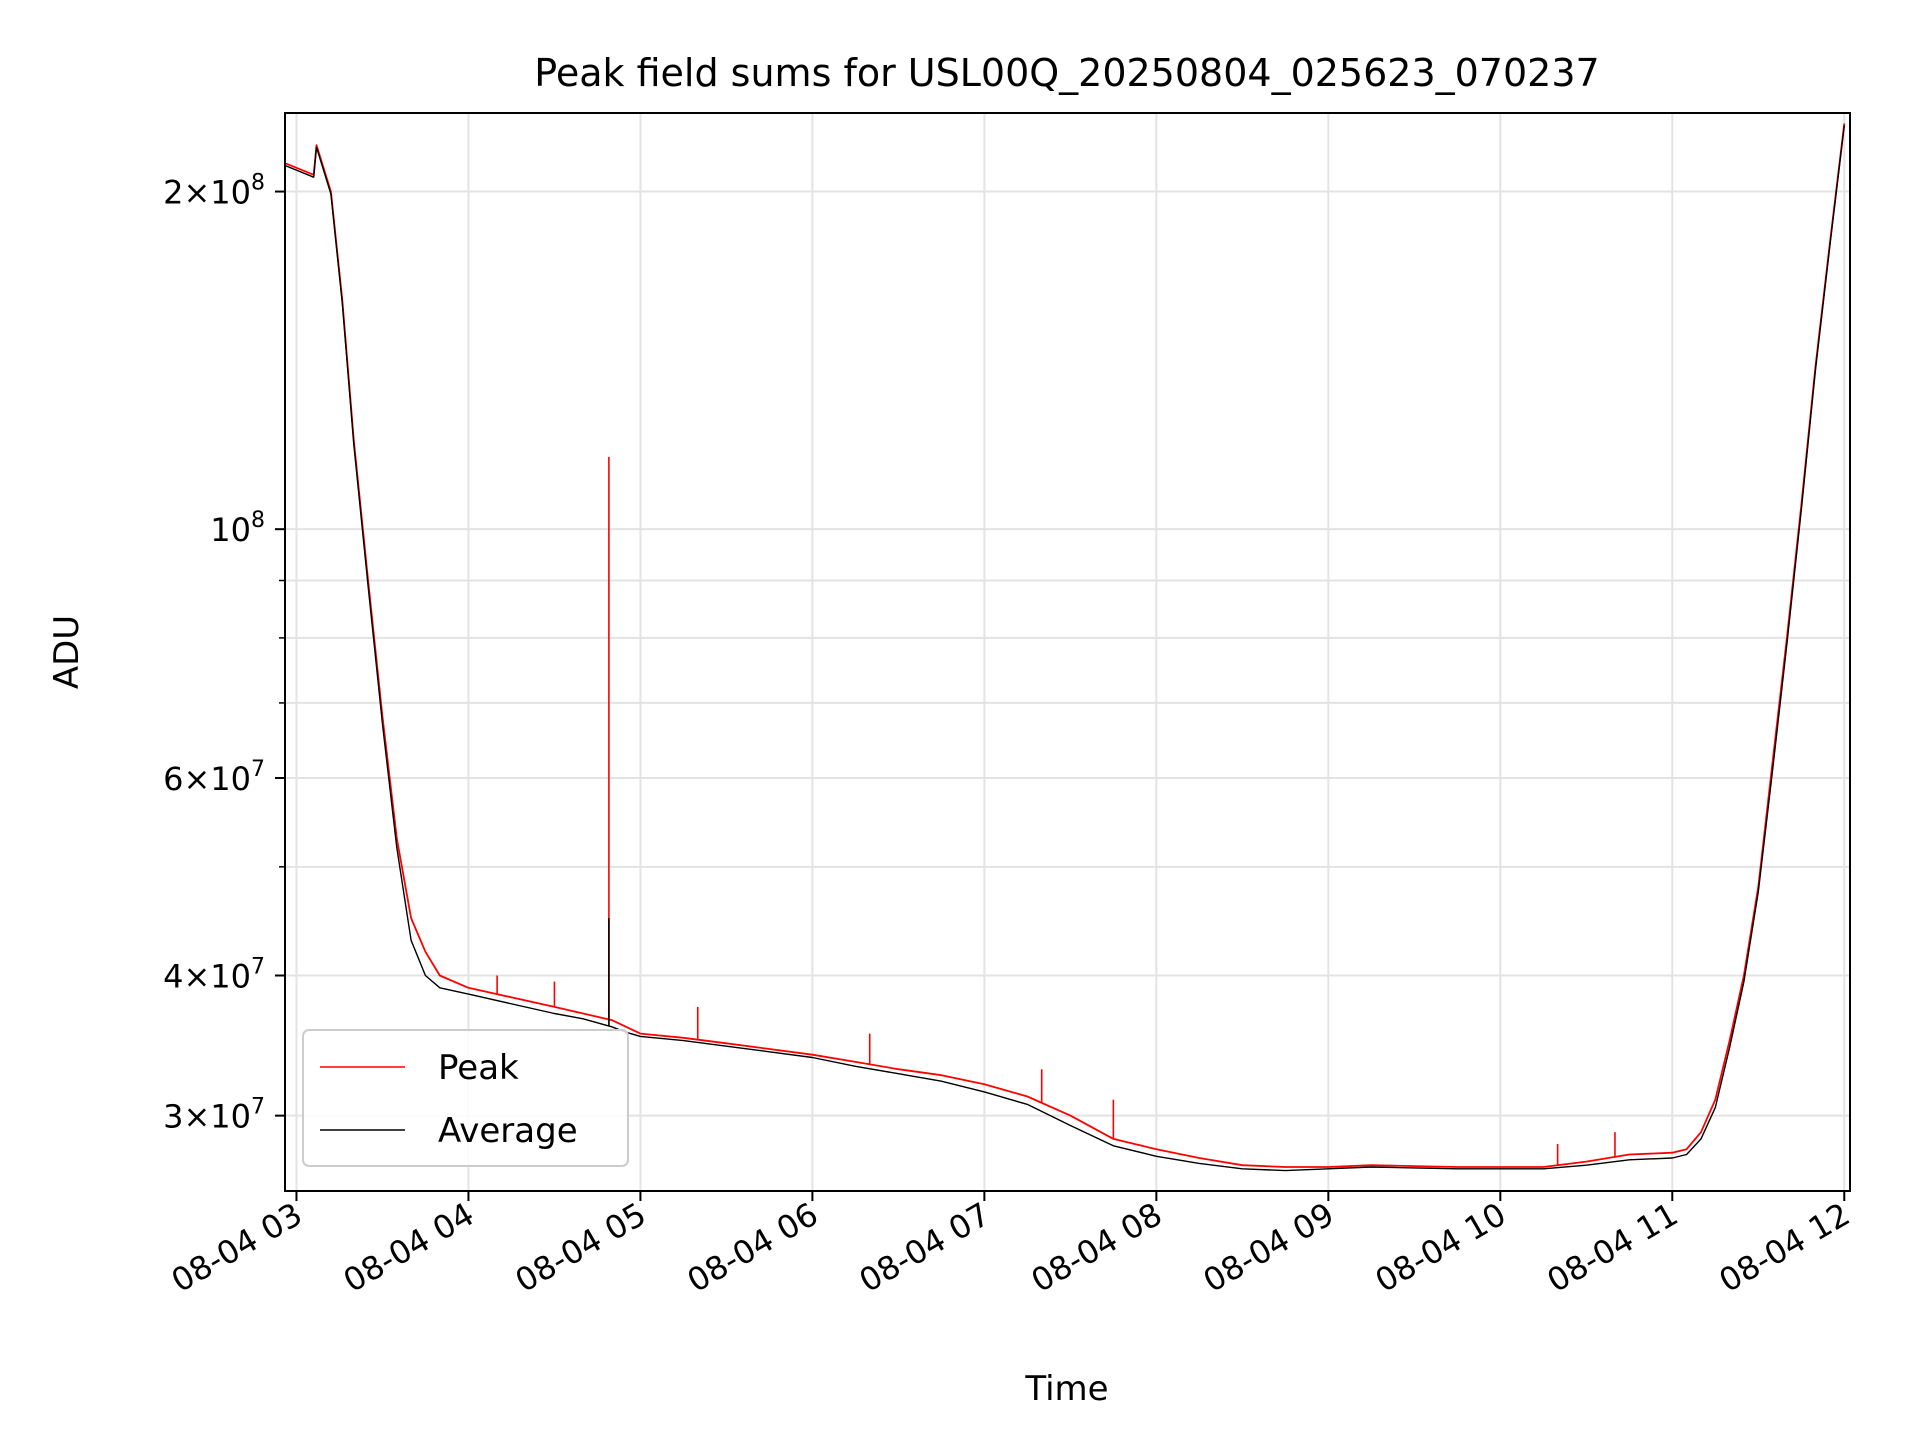 The height and width of the screenshot is (1444, 1920). I want to click on legend: Peak Average, so click(465, 1098).